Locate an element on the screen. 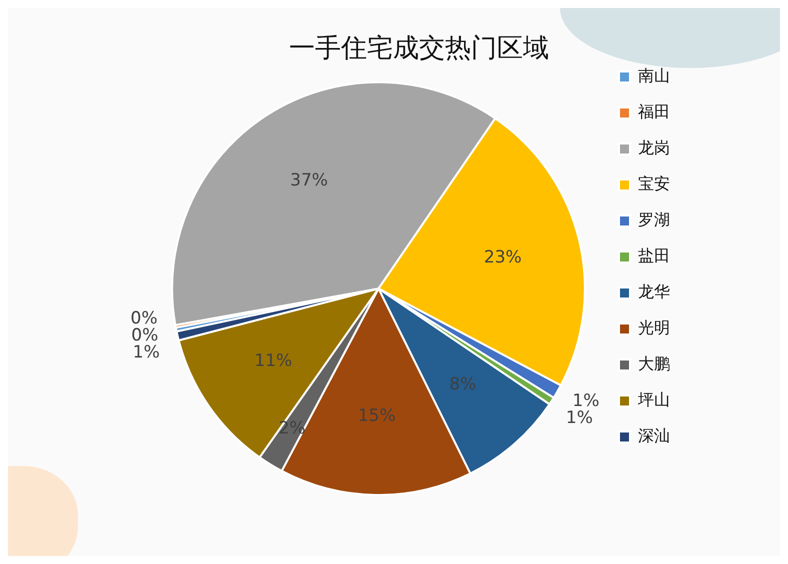 This screenshot has width=788, height=564. legend-label: 龙岗 is located at coordinates (654, 148).